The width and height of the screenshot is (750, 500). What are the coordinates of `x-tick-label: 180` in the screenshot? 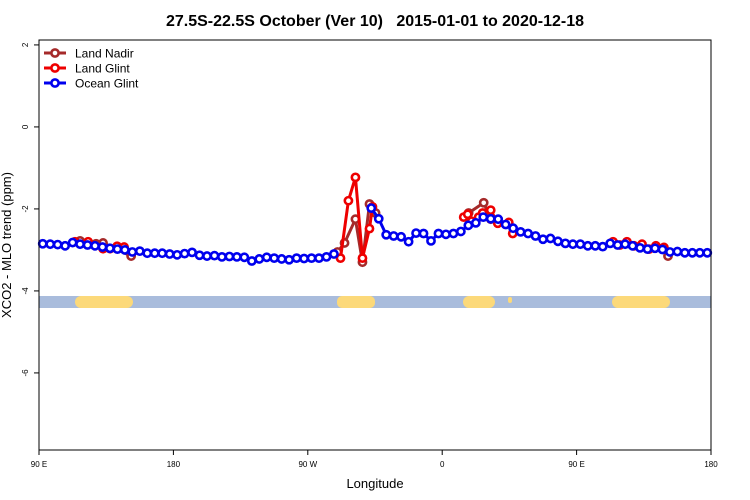 It's located at (174, 464).